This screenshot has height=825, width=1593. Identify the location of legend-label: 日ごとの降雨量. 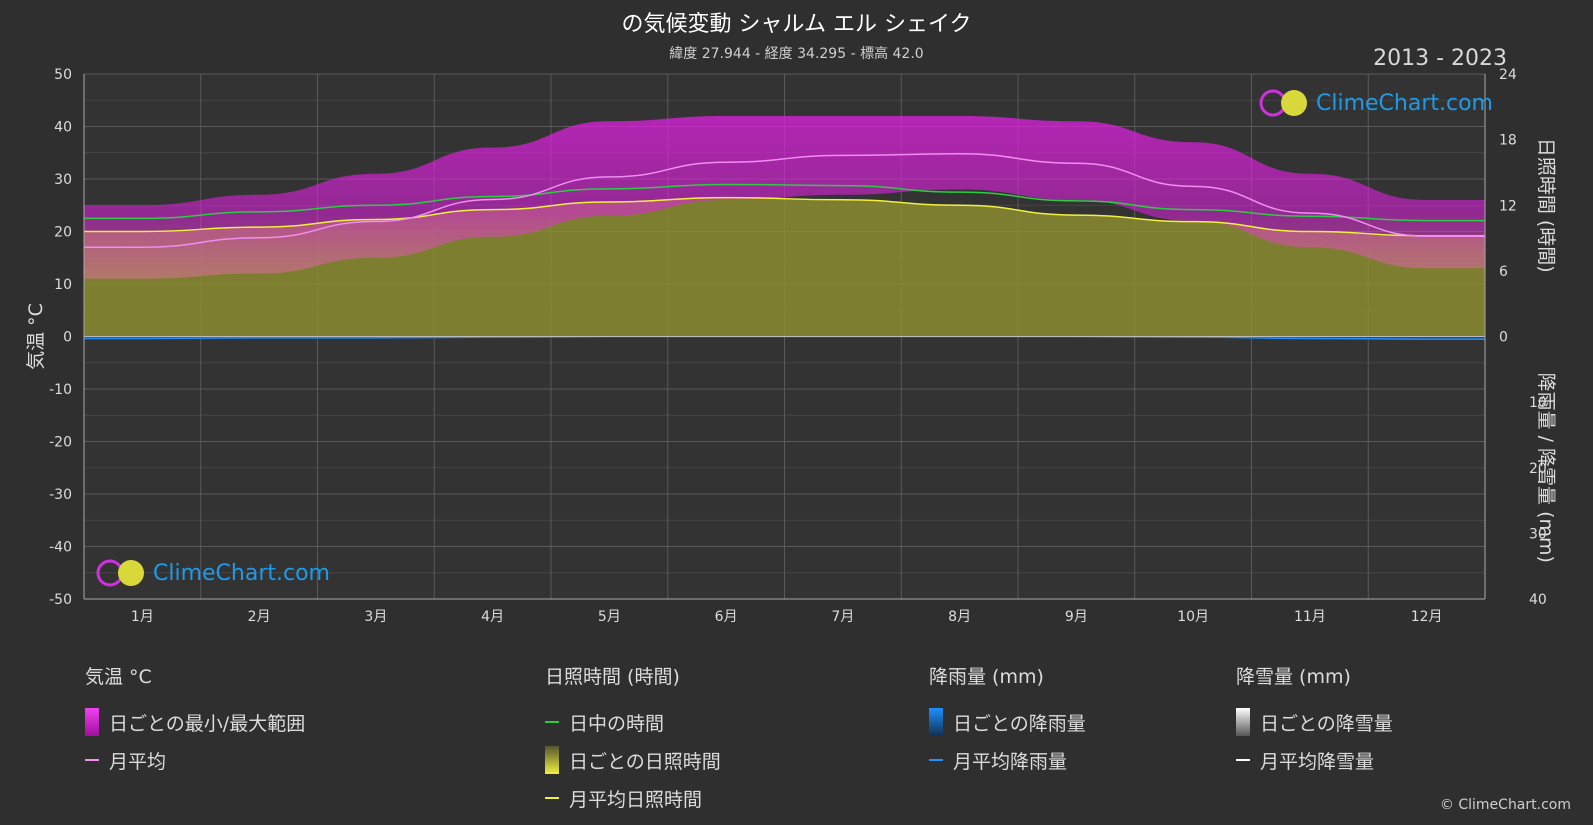
(1019, 723).